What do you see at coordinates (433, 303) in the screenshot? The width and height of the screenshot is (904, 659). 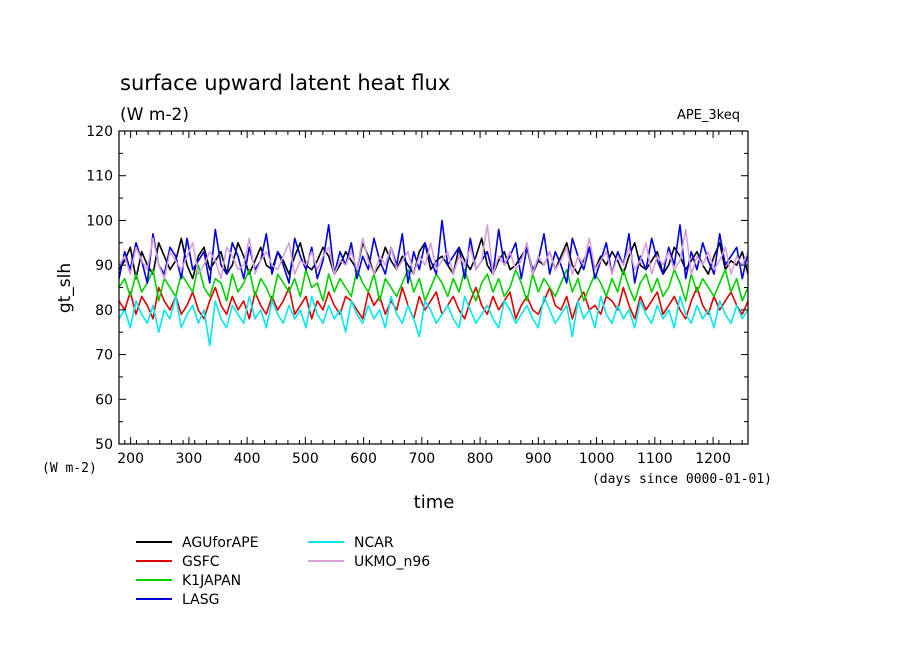 I see `series-line-gsfc` at bounding box center [433, 303].